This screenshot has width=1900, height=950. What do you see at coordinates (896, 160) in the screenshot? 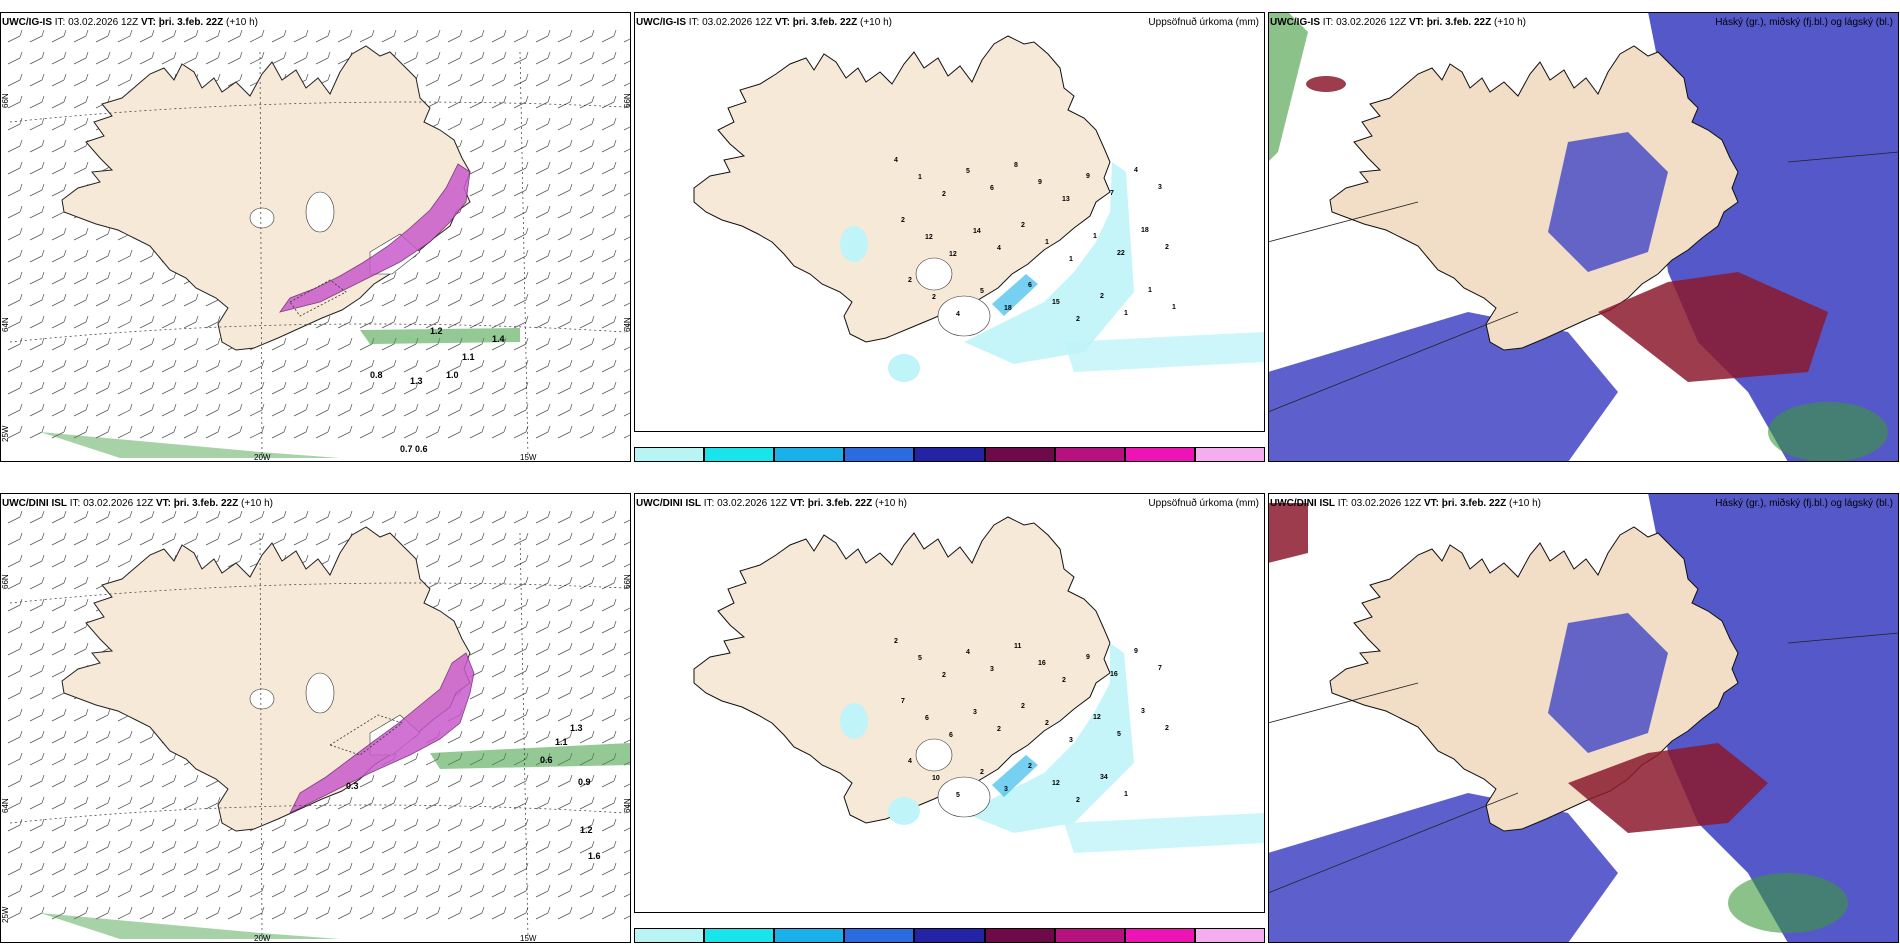
I see `precip-value-label: 4` at bounding box center [896, 160].